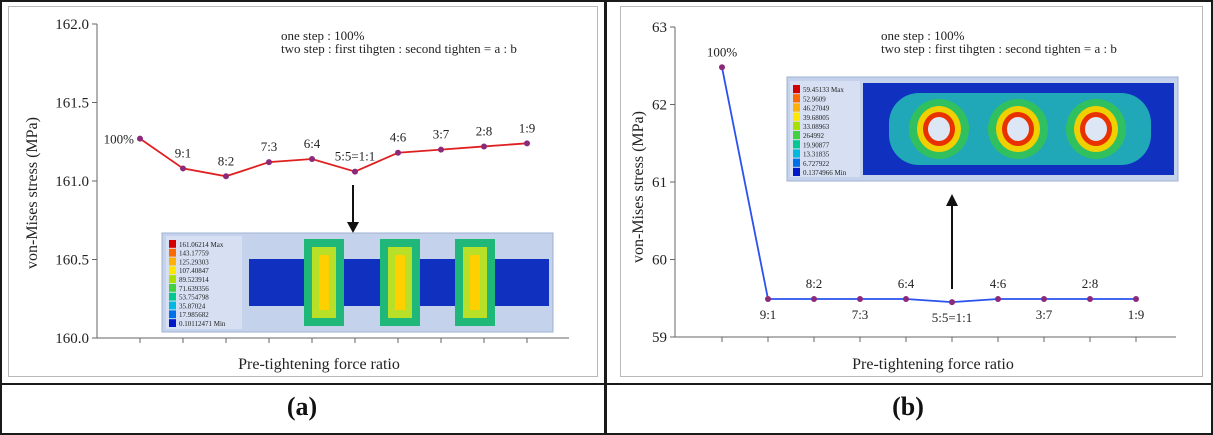  I want to click on chart-b-category-label: 7:3, so click(860, 314).